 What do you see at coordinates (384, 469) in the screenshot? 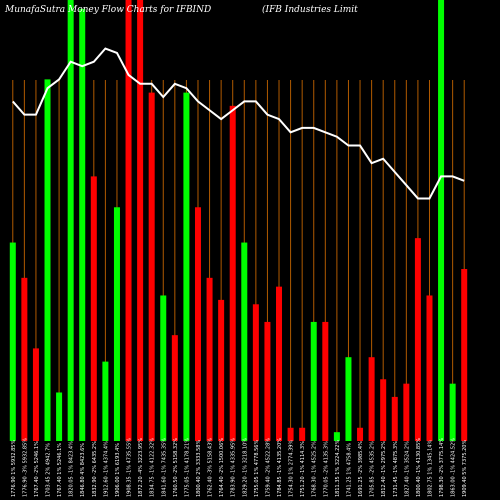
I see `x-tick-label: 1812.40 -1% 2975.2%` at bounding box center [384, 469].